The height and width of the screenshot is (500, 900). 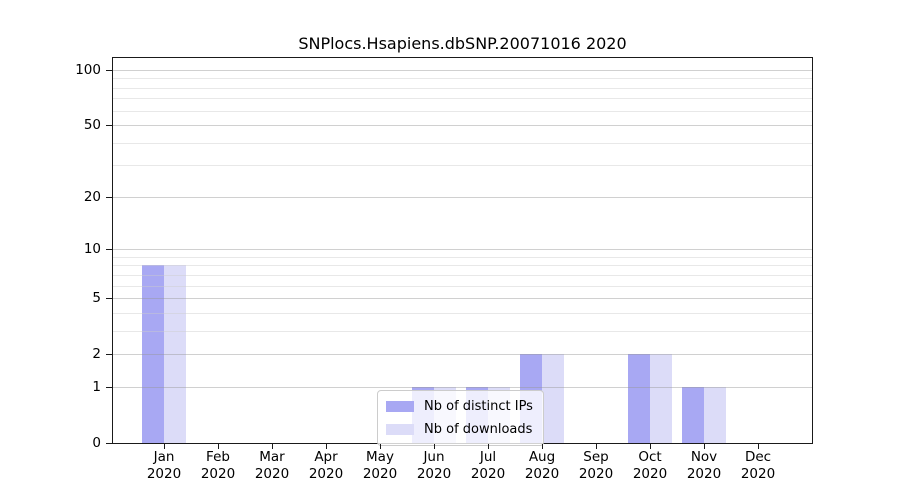 I want to click on x-axis-tick-label-jun: Jun 2020, so click(x=434, y=466).